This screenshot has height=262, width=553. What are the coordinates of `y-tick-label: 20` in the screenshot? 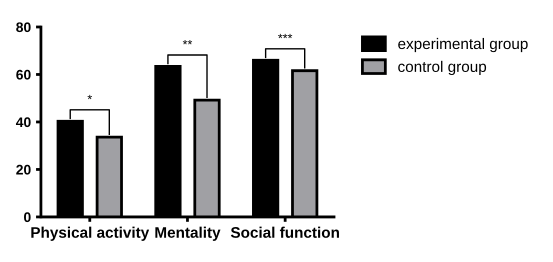 It's located at (23, 169).